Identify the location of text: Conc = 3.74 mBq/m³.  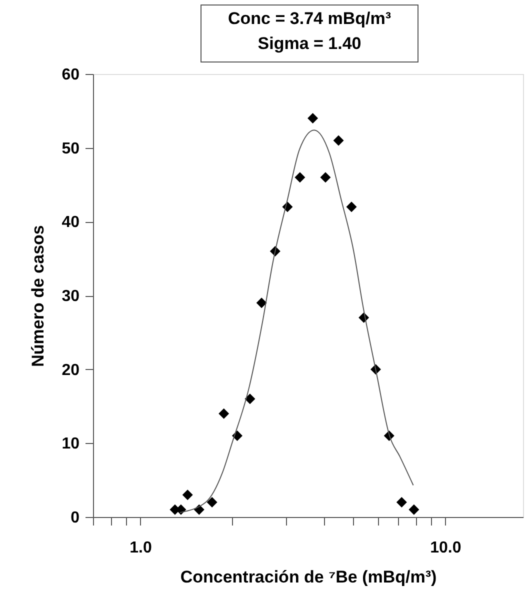
(310, 18).